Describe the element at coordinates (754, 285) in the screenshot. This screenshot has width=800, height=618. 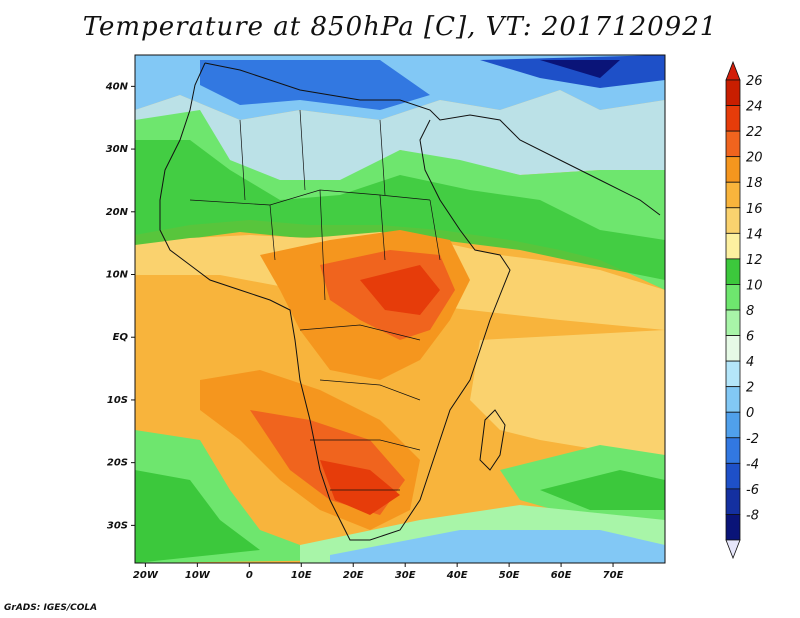
I see `colorbar-label: 10` at that location.